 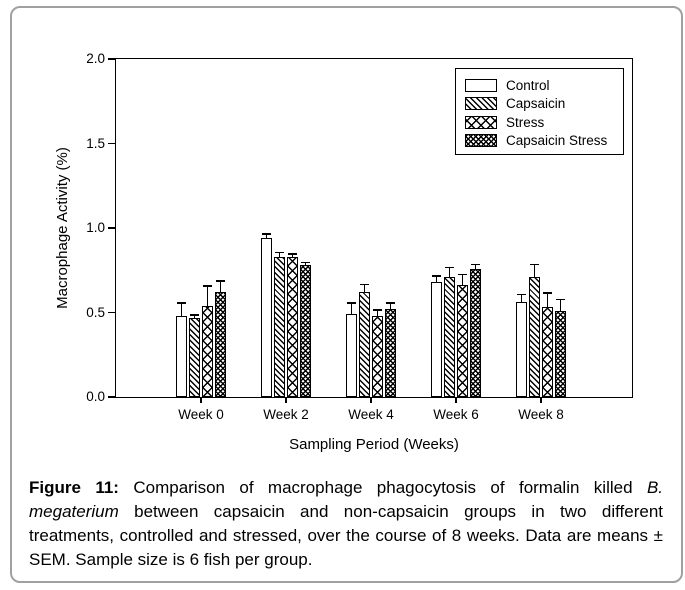 What do you see at coordinates (95, 396) in the screenshot?
I see `y-tick-label: 0.0` at bounding box center [95, 396].